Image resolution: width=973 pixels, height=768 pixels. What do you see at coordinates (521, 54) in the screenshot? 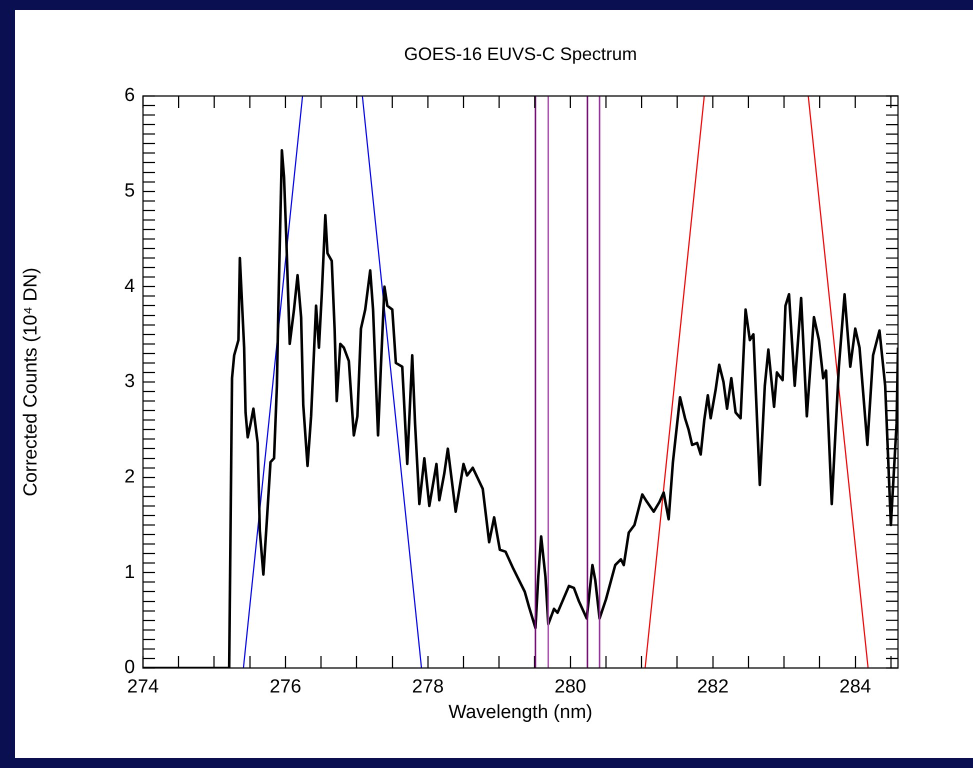
I see `chart-title: GOES-16 EUVS-C Spectrum` at bounding box center [521, 54].